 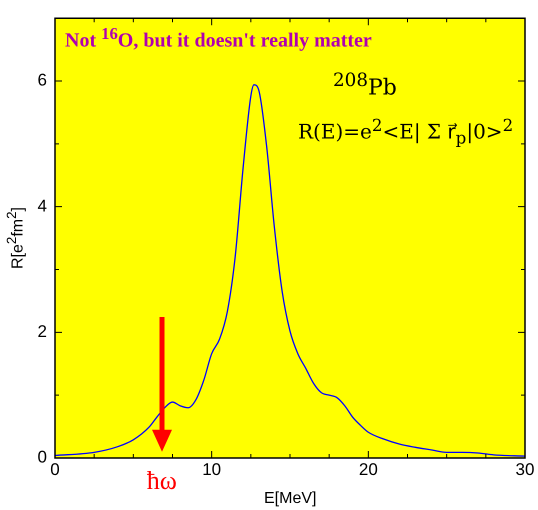 I want to click on x-tick-label: 10, so click(x=212, y=469).